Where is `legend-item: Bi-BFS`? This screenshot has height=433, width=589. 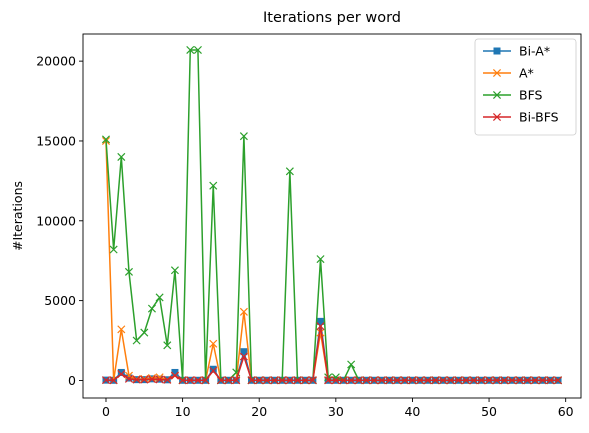 legend-item: Bi-BFS is located at coordinates (521, 117).